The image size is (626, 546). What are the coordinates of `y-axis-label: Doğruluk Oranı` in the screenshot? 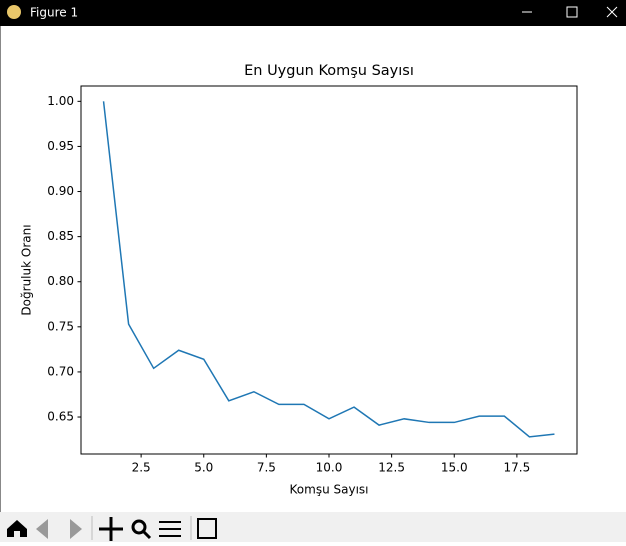 It's located at (27, 269).